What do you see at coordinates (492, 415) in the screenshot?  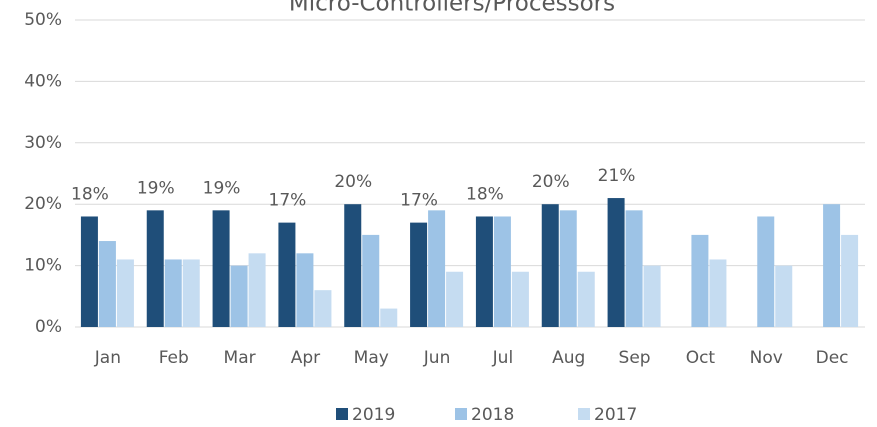 I see `legend-label: 2018` at bounding box center [492, 415].